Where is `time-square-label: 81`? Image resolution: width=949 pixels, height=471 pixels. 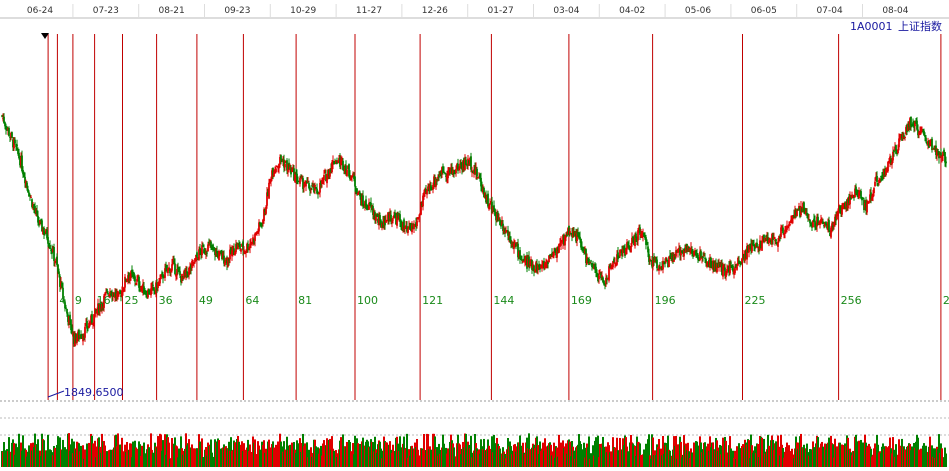 time-square-label: 81 is located at coordinates (305, 300).